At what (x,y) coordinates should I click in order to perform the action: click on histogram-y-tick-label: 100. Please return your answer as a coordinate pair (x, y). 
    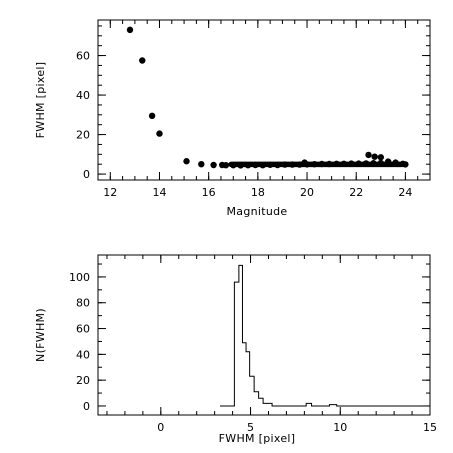
    Looking at the image, I should click on (79, 277).